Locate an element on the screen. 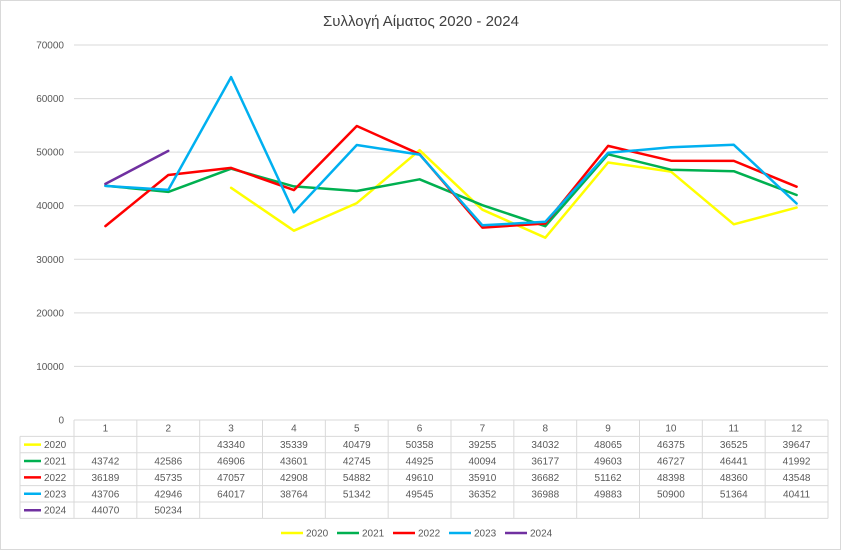  y-tick-label: 50000 is located at coordinates (50, 153).